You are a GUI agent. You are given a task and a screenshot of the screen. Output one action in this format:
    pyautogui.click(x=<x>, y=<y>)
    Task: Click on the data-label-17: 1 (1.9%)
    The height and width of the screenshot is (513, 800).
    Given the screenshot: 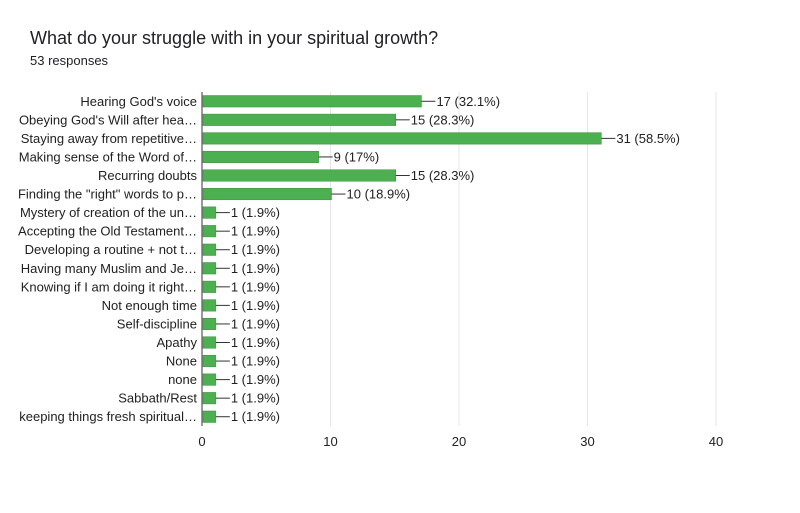 What is the action you would take?
    pyautogui.click(x=255, y=416)
    